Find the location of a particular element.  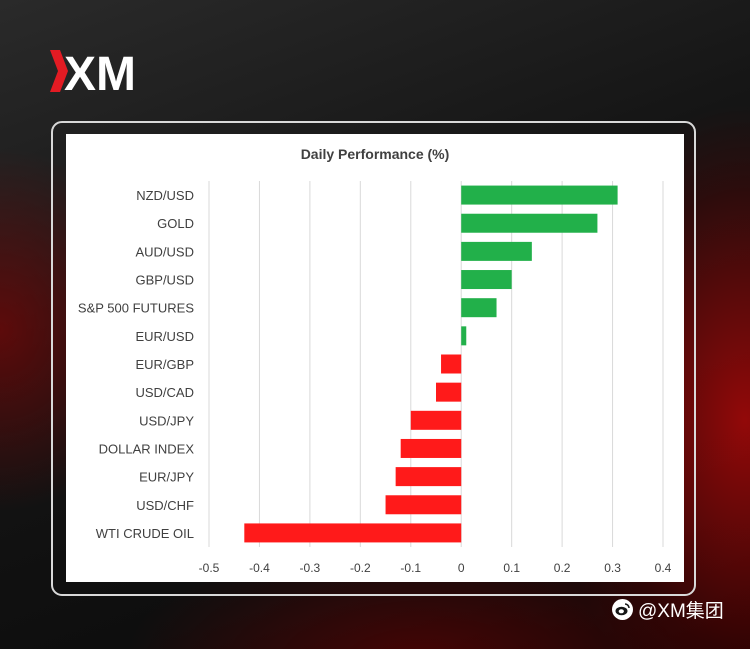

category-label: USD/CHF is located at coordinates (165, 505).